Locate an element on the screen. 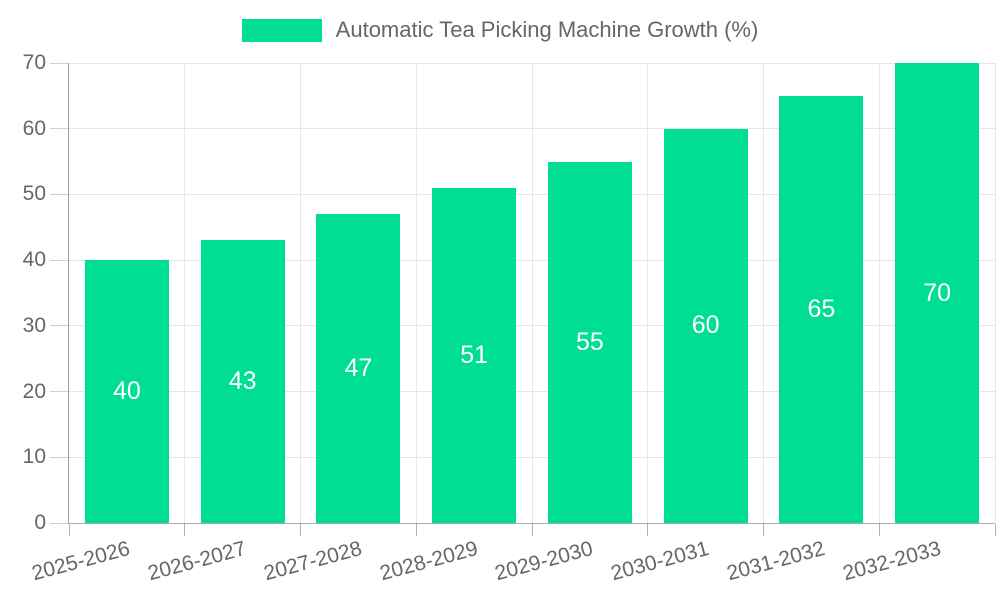 The image size is (1000, 600). bar: 65 is located at coordinates (821, 309).